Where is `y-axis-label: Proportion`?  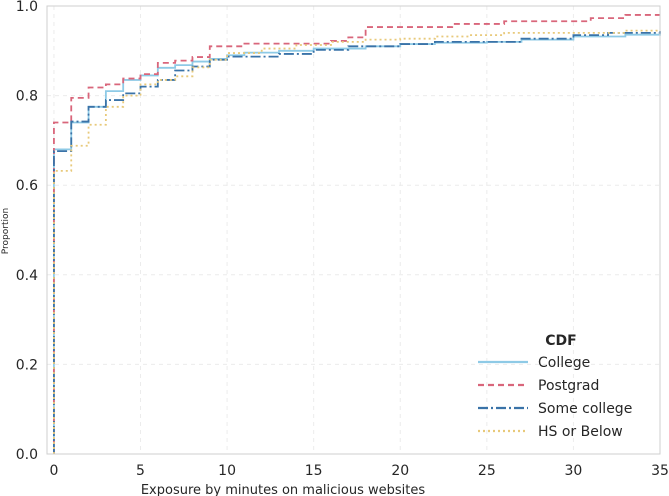
y-axis-label: Proportion is located at coordinates (6, 231).